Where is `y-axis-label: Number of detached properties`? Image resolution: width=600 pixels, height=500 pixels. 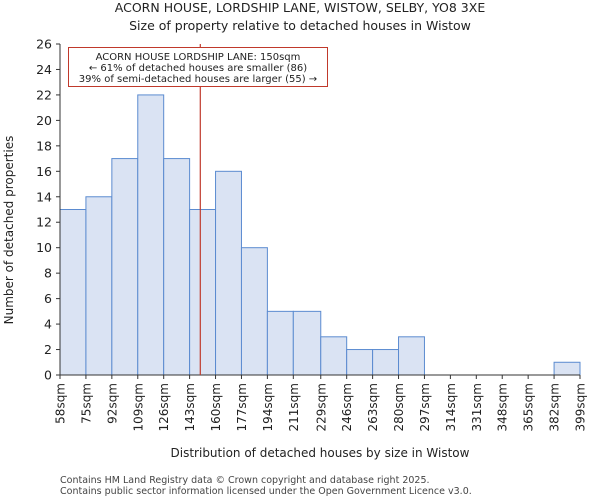
y-axis-label: Number of detached properties is located at coordinates (9, 230).